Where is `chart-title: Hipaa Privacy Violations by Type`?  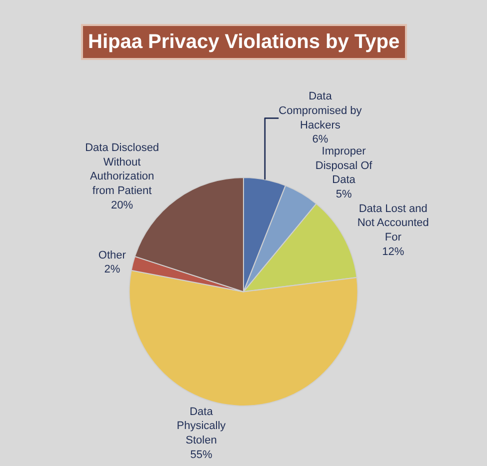 chart-title: Hipaa Privacy Violations by Type is located at coordinates (244, 42).